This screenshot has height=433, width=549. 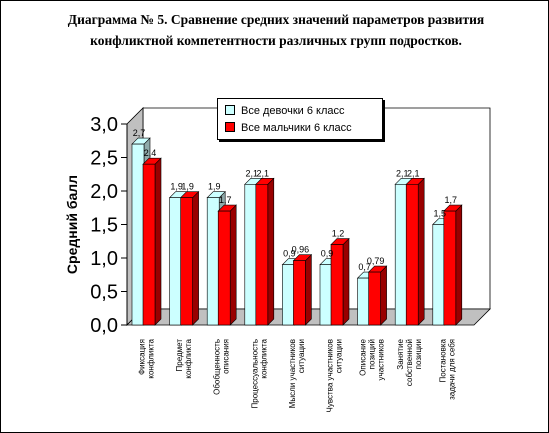 I want to click on chart-legend: Все девочки 6 класс Все мальчики 6 класс, so click(x=300, y=119).